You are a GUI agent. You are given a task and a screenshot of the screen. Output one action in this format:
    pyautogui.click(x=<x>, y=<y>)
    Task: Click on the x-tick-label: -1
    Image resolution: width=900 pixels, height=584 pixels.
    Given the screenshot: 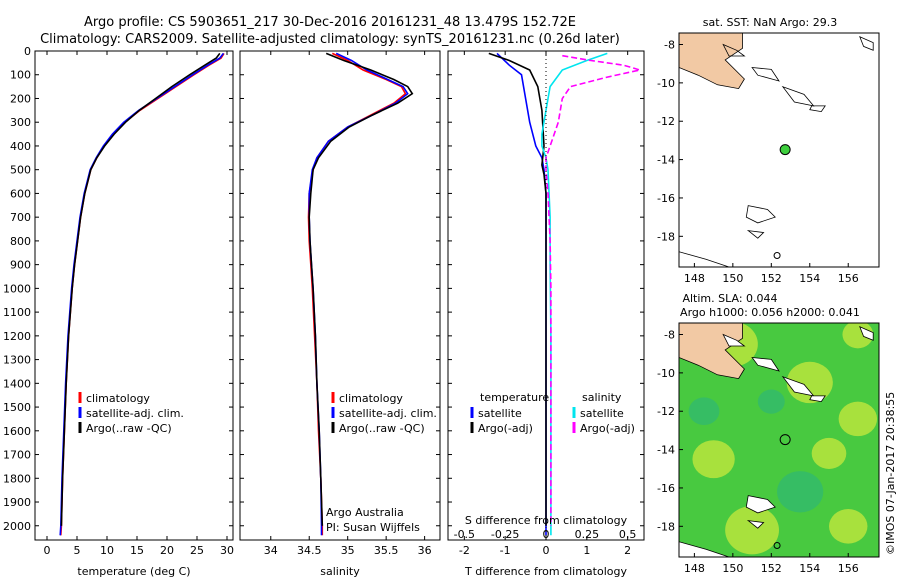 What is the action you would take?
    pyautogui.click(x=505, y=550)
    